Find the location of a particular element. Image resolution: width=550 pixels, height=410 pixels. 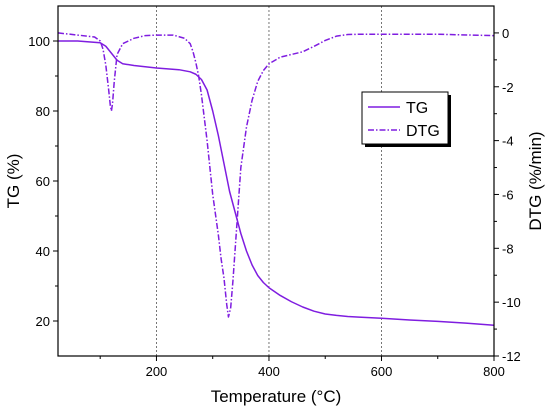

right-tick-label-0: 0 is located at coordinates (505, 33).